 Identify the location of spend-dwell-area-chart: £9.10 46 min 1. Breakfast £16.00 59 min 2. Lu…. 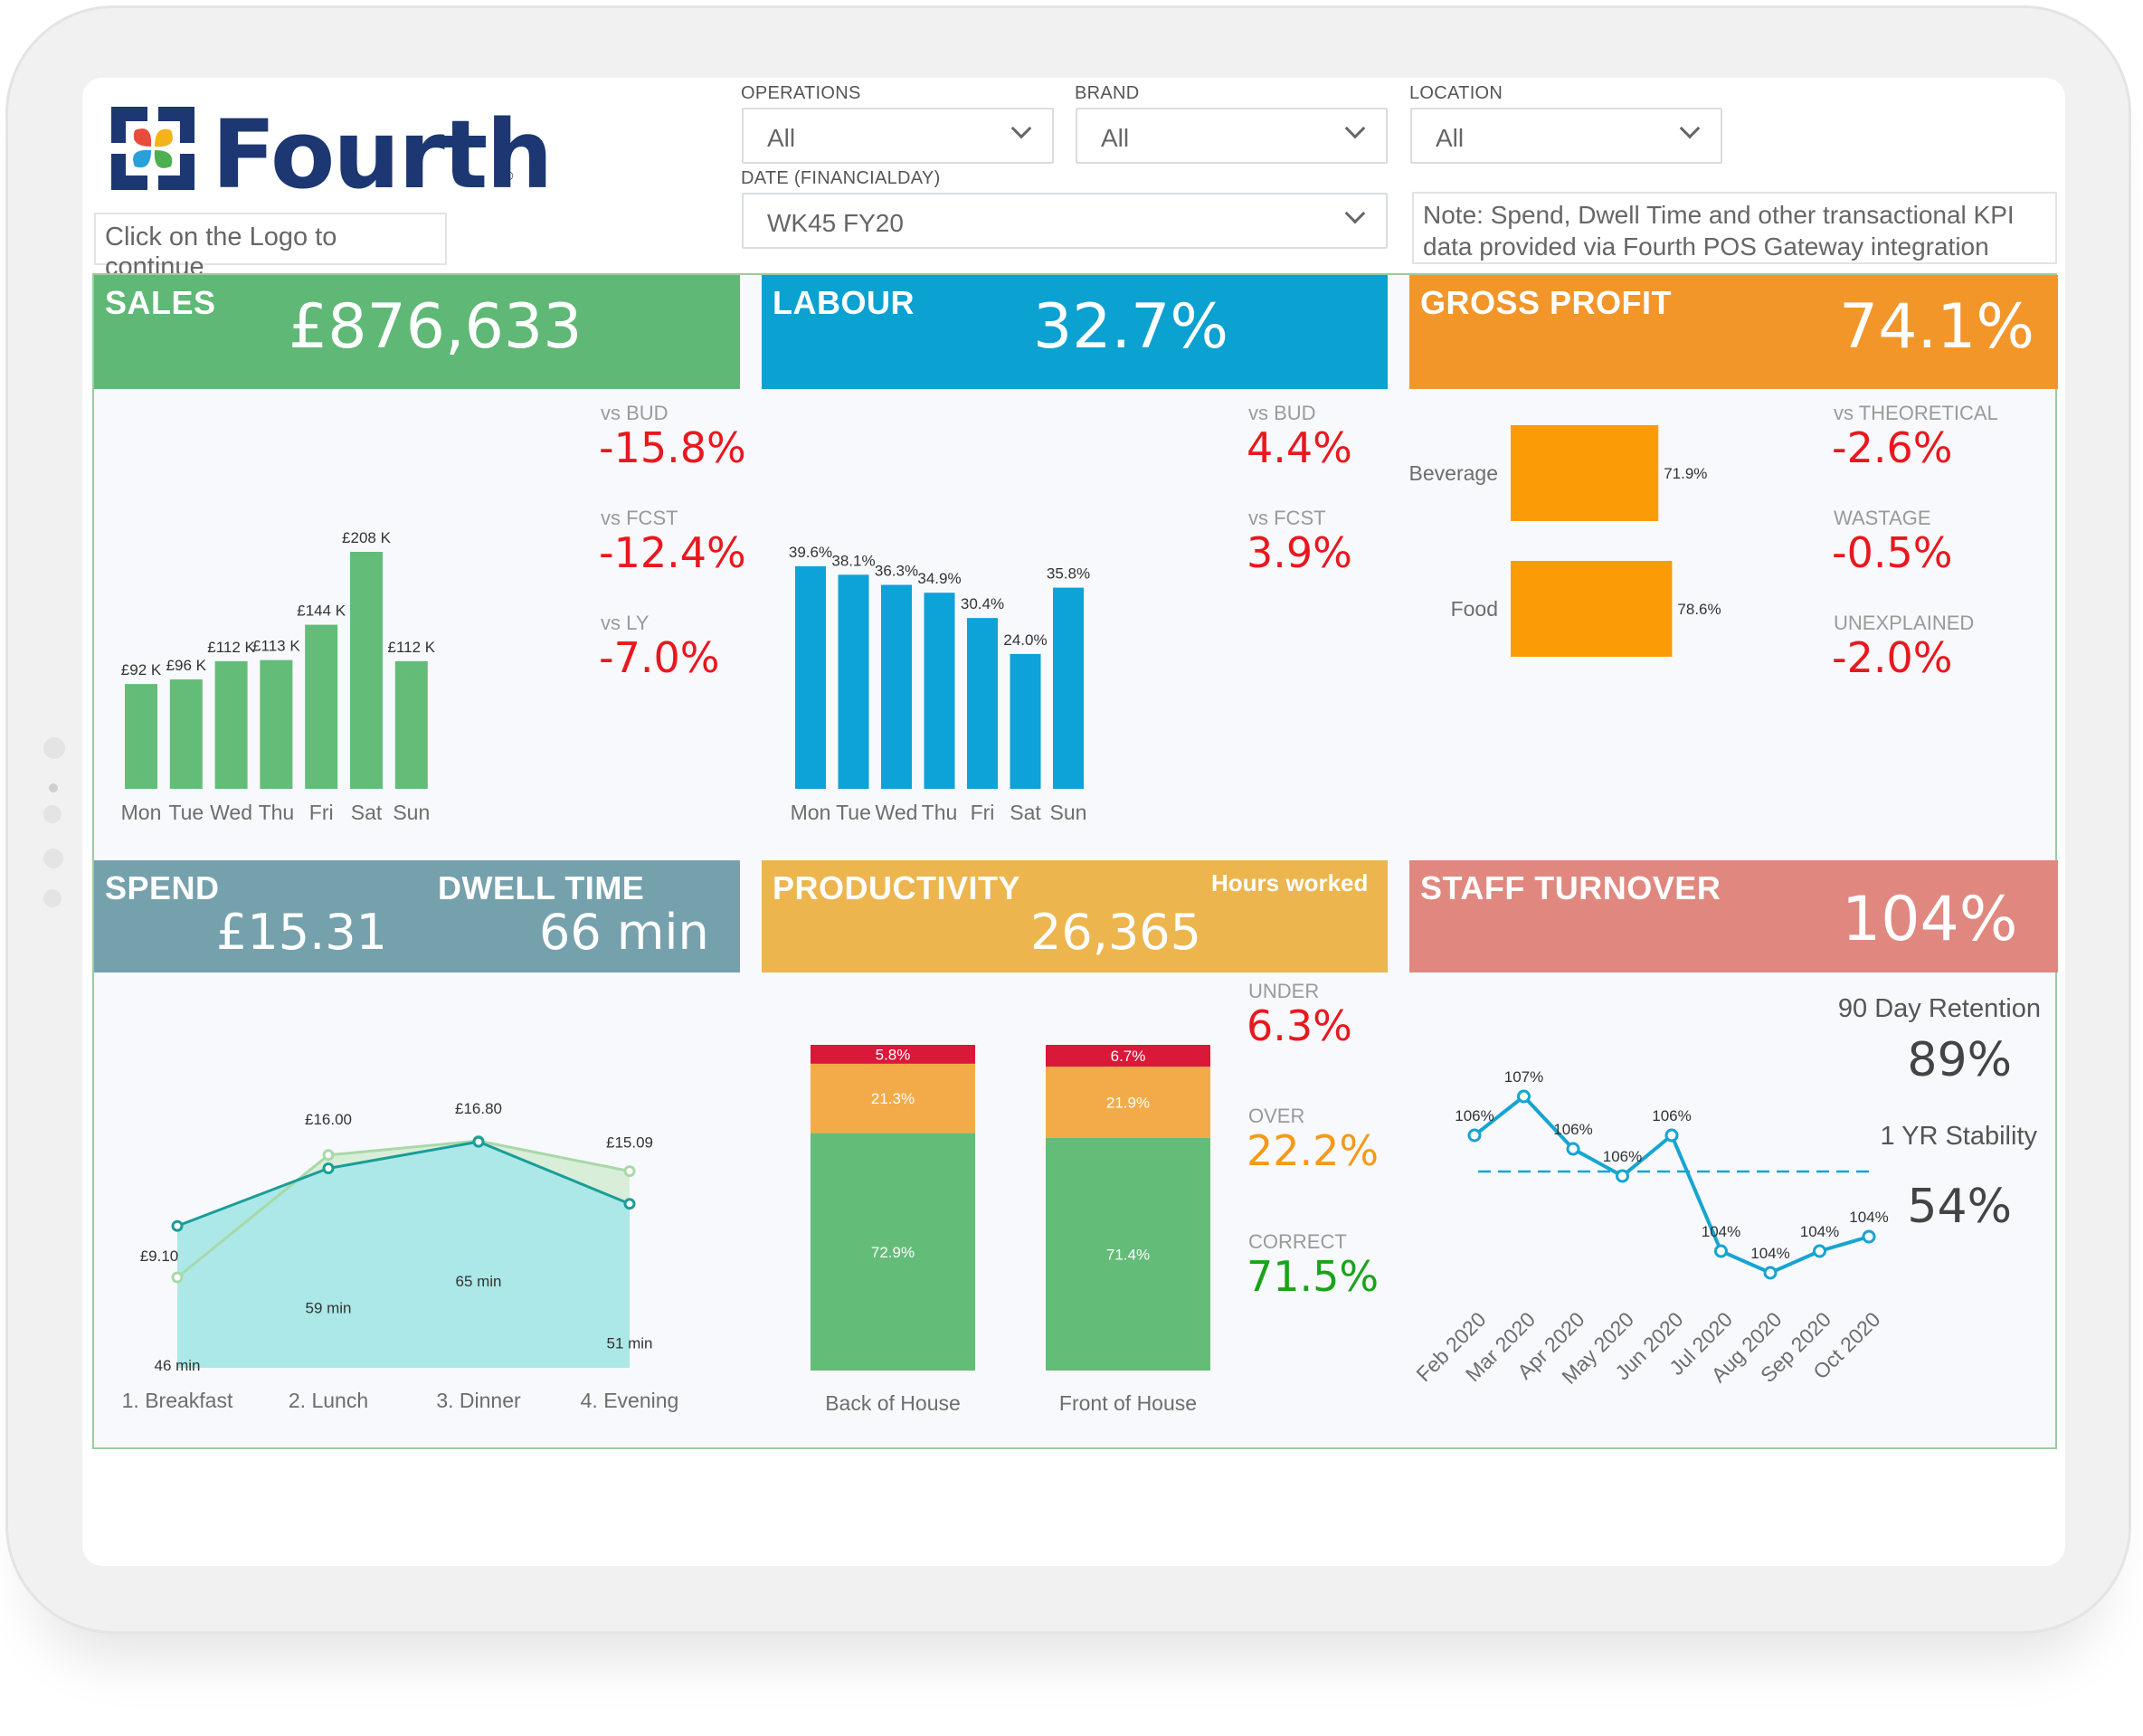
(400, 1256).